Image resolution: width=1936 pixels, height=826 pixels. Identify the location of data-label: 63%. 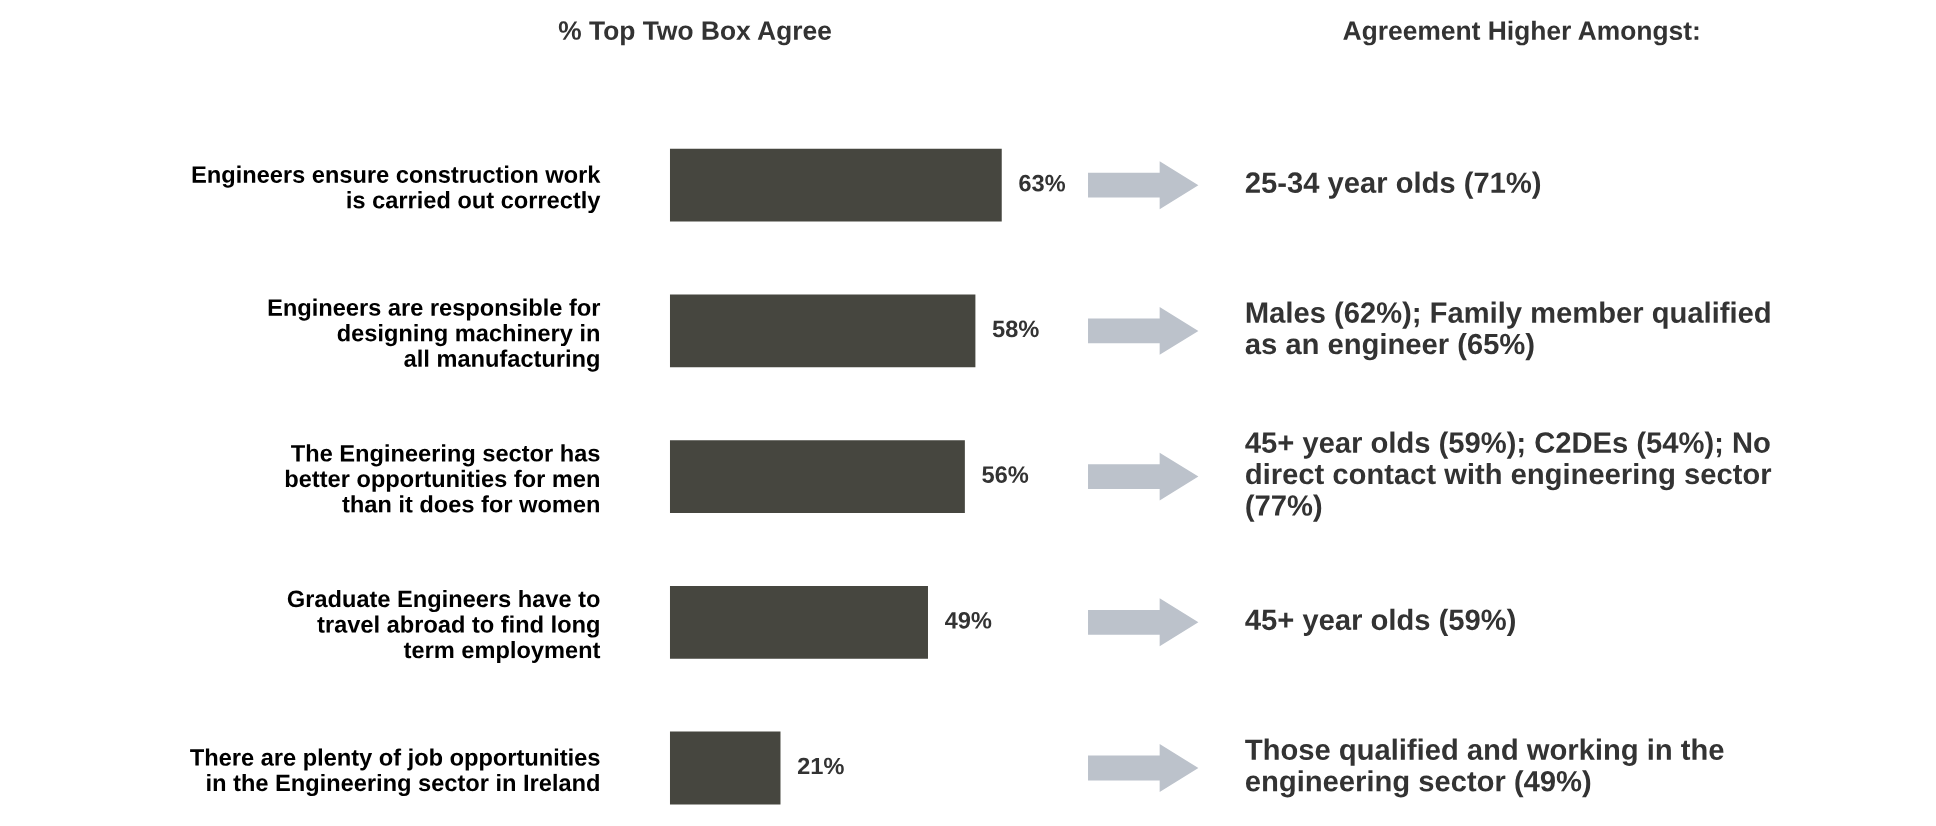
(1042, 183).